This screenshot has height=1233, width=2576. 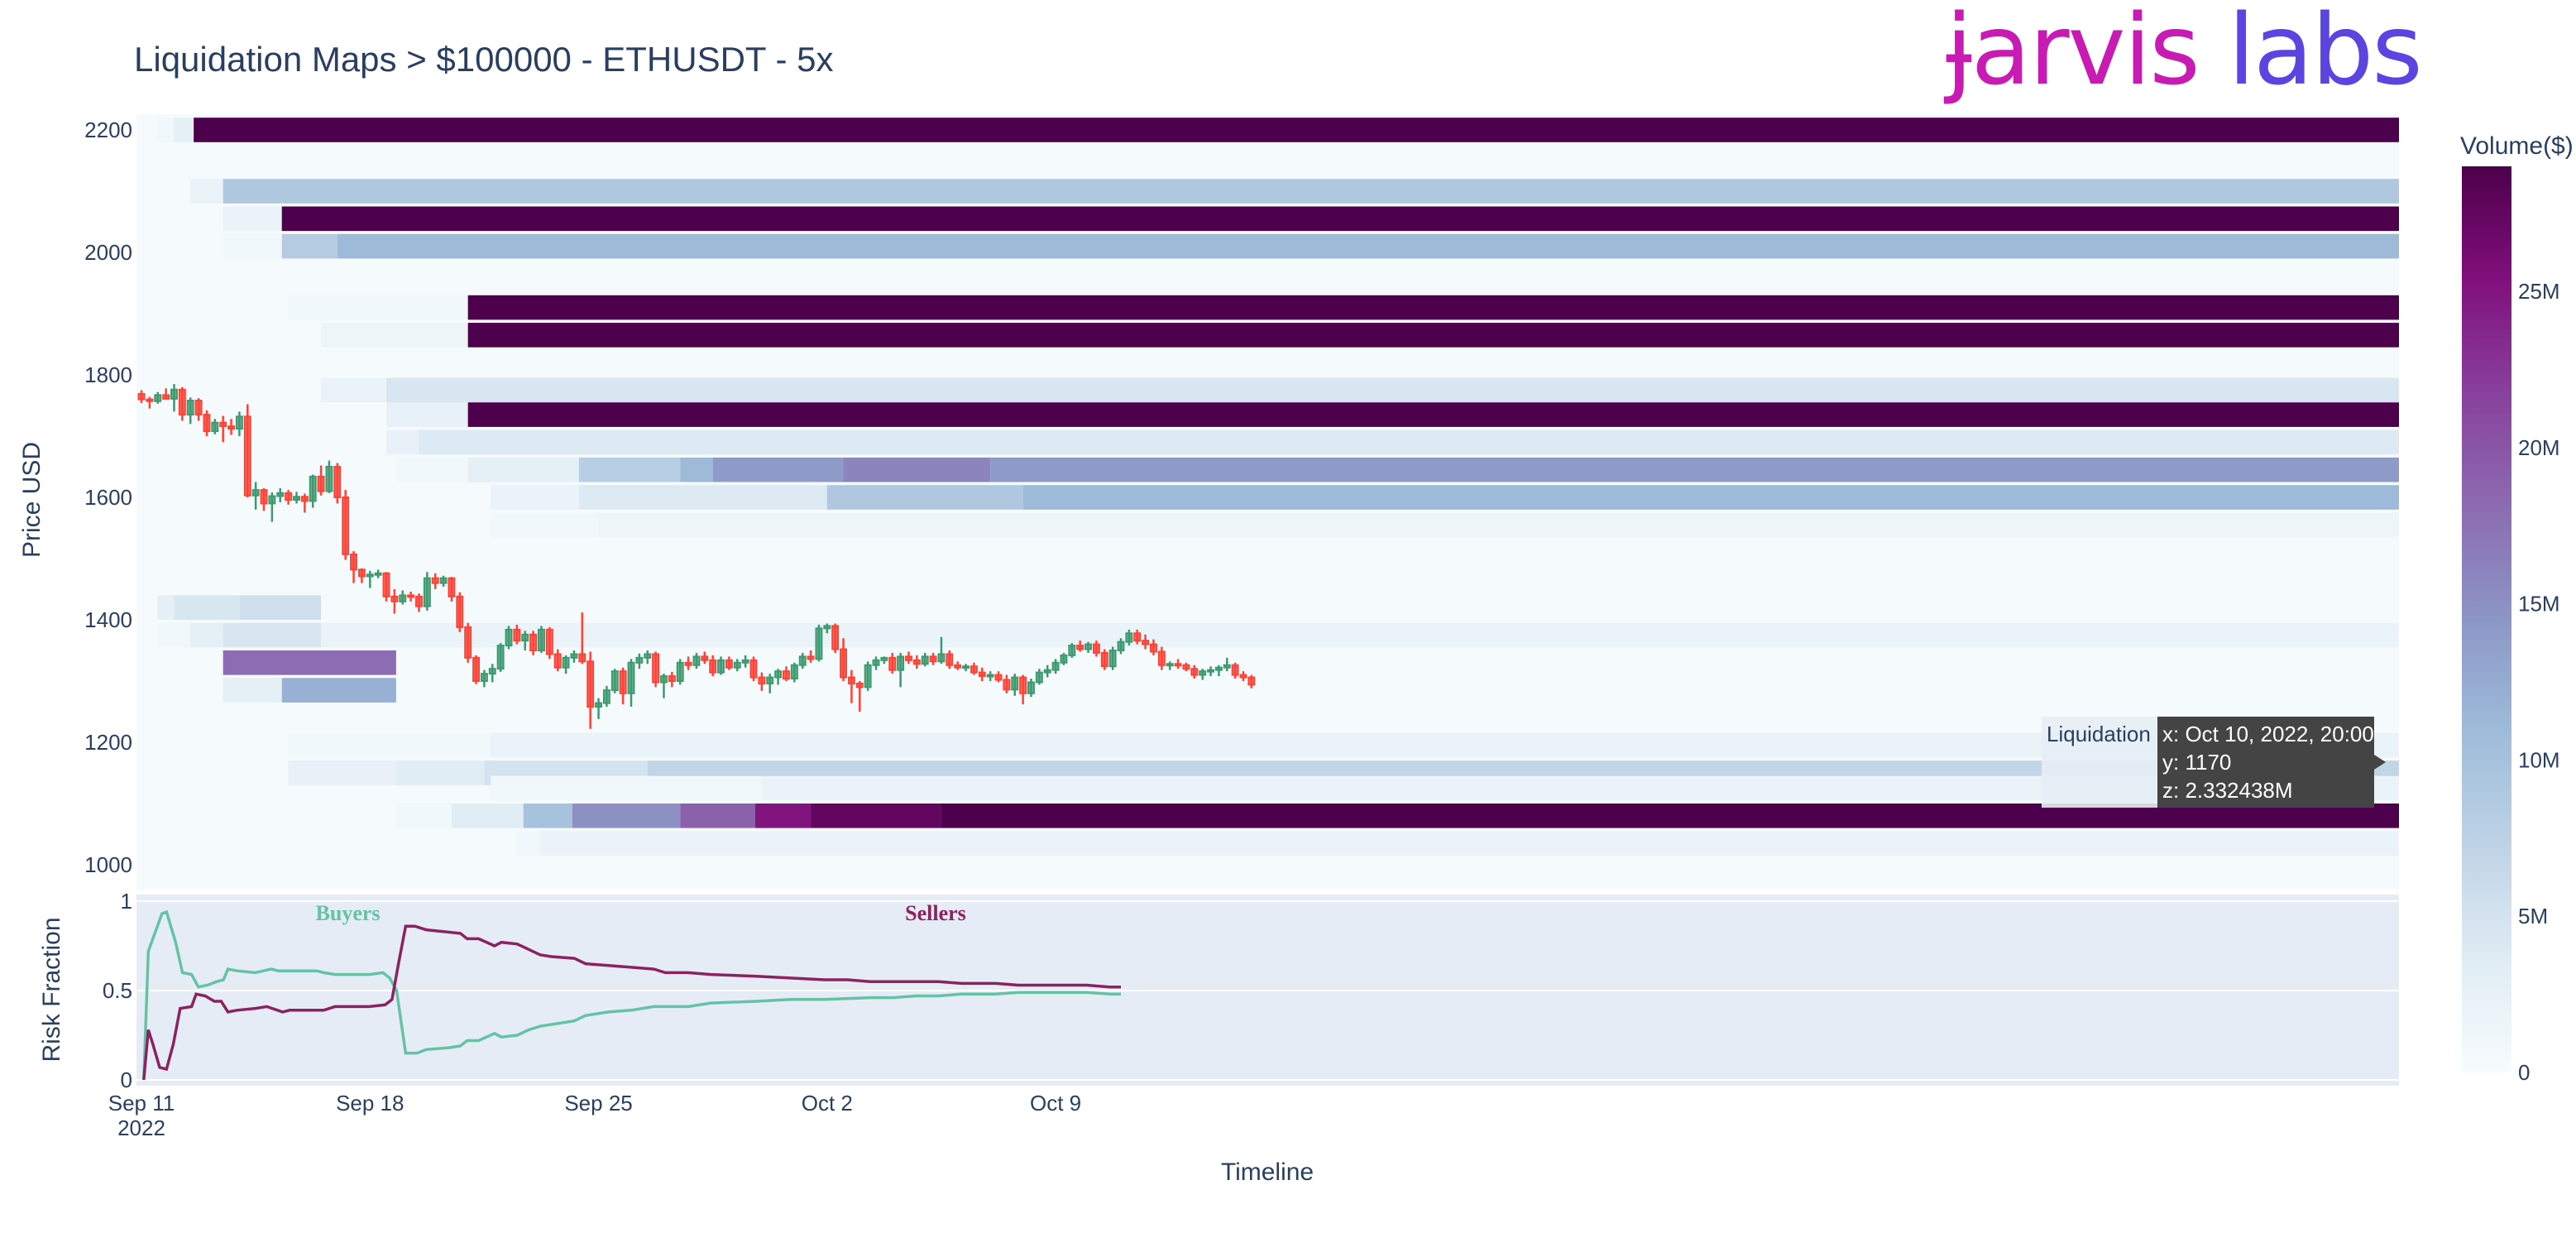 I want to click on risk-annotation: Buyers, so click(x=349, y=913).